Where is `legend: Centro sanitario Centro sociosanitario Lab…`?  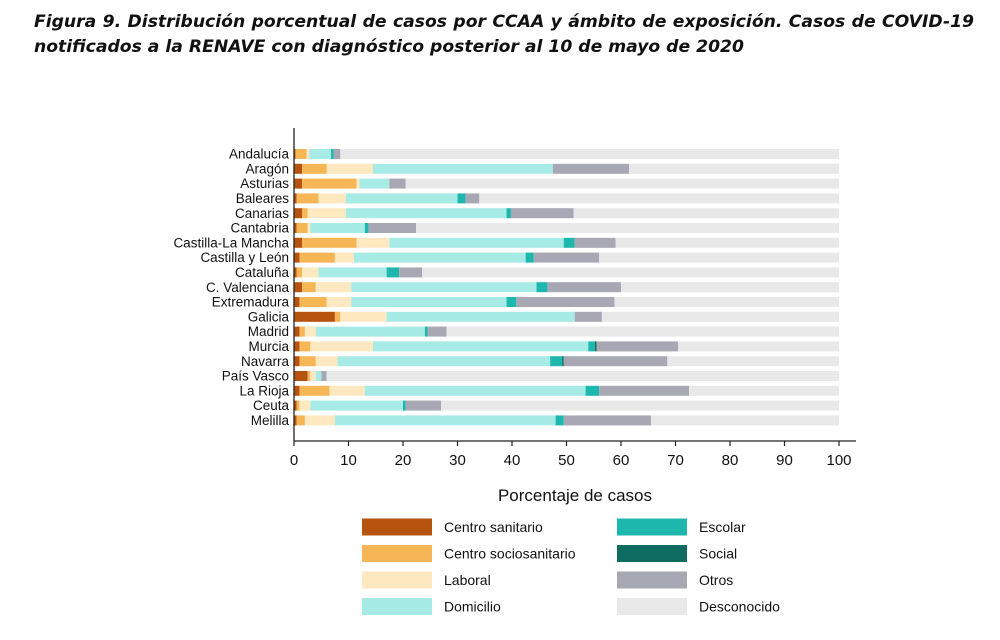
legend: Centro sanitario Centro sociosanitario Lab… is located at coordinates (571, 566).